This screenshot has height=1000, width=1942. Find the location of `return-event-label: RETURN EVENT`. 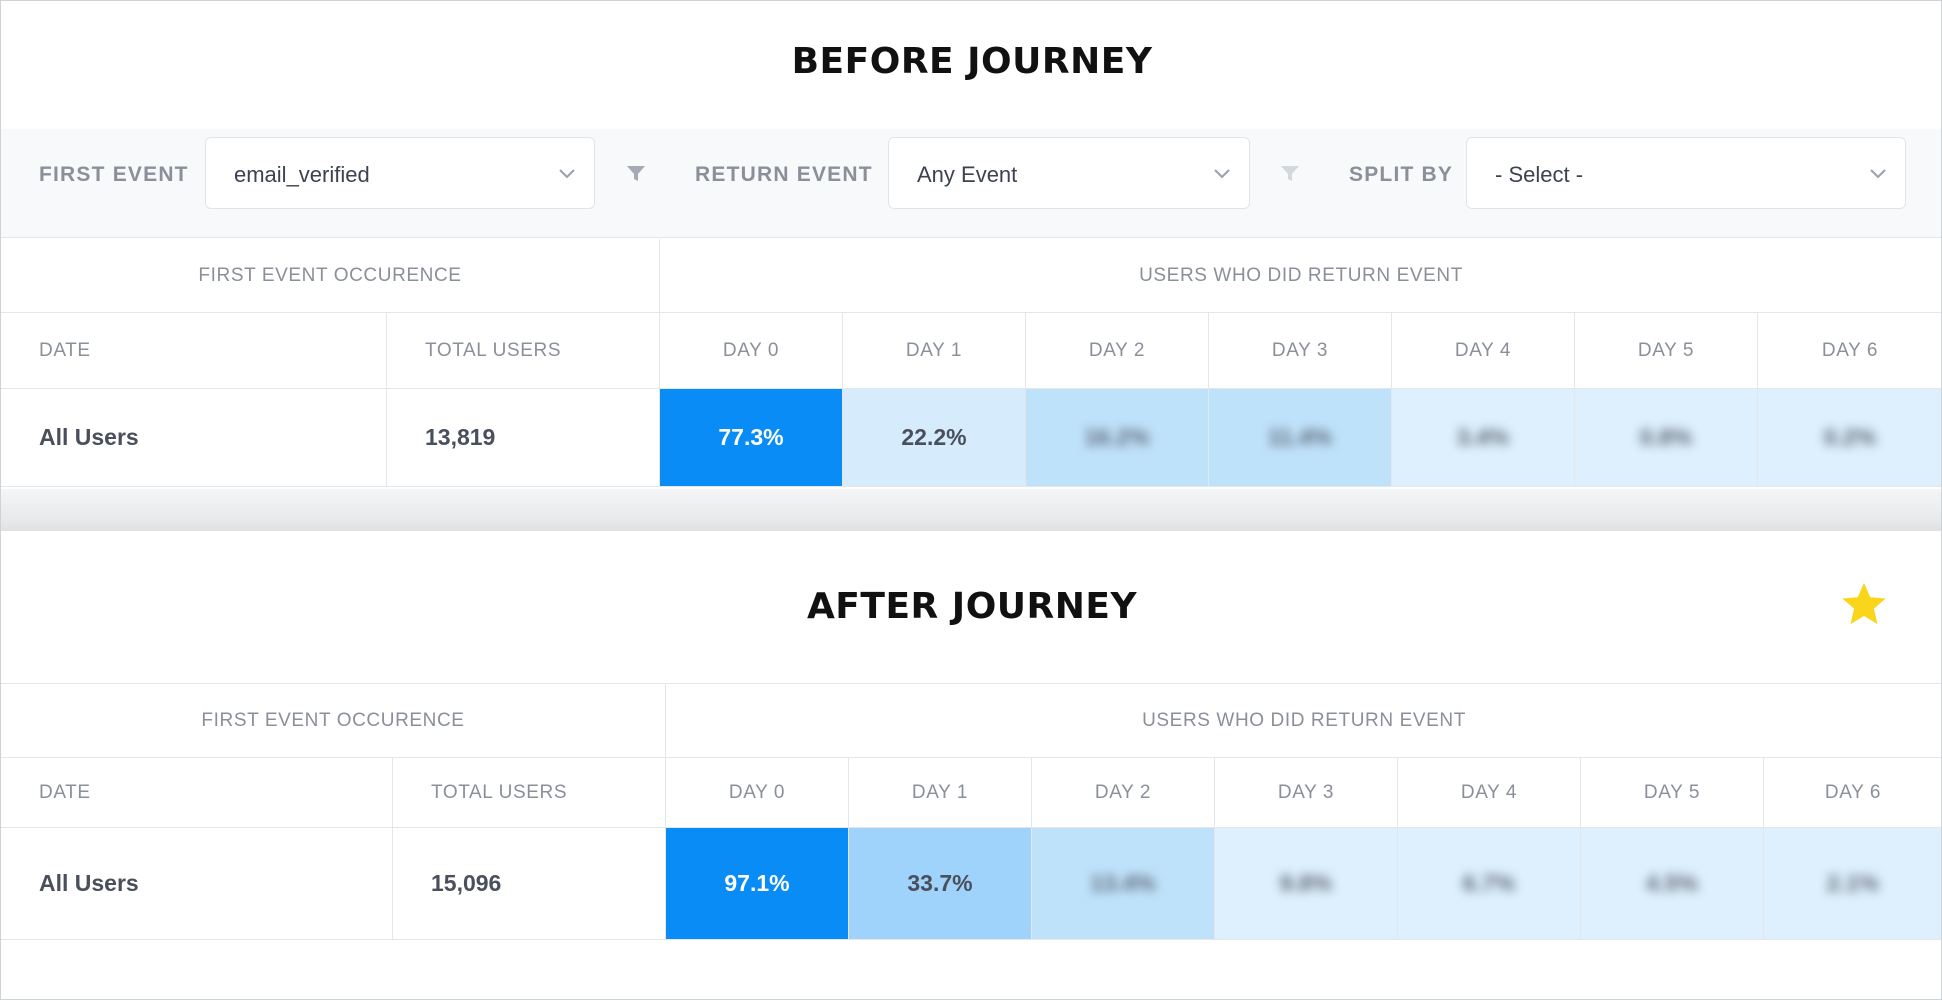

return-event-label: RETURN EVENT is located at coordinates (784, 174).